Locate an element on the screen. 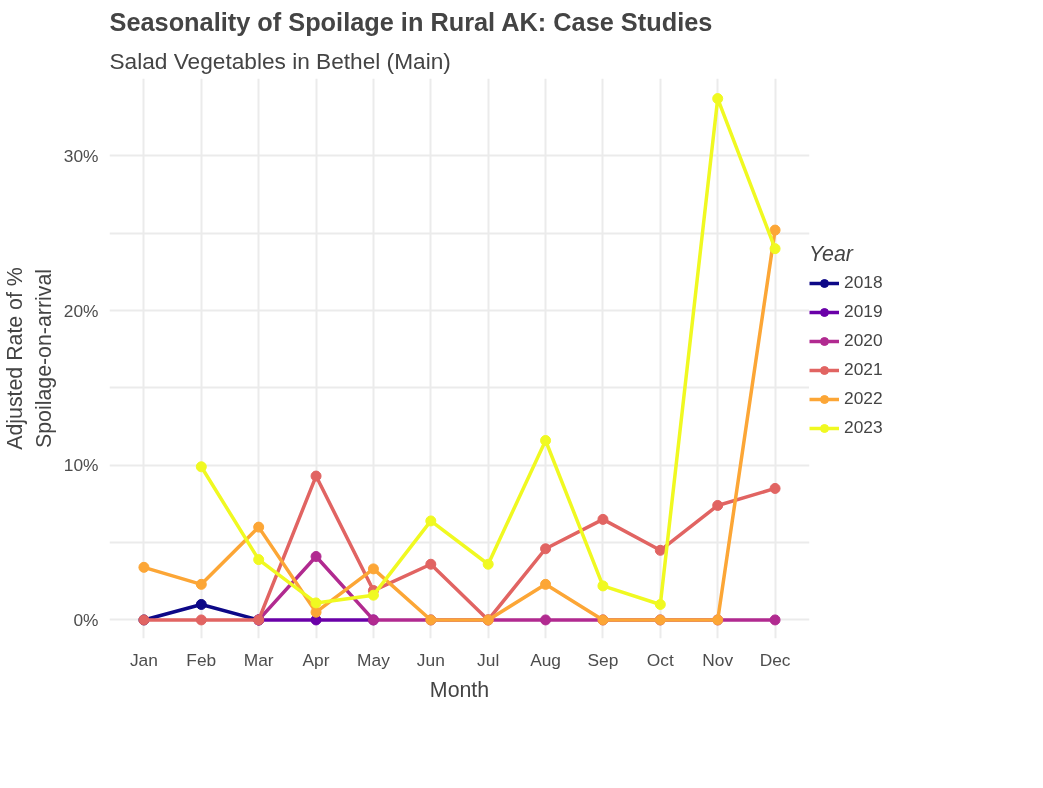  y-tick-label: 20% is located at coordinates (81, 310).